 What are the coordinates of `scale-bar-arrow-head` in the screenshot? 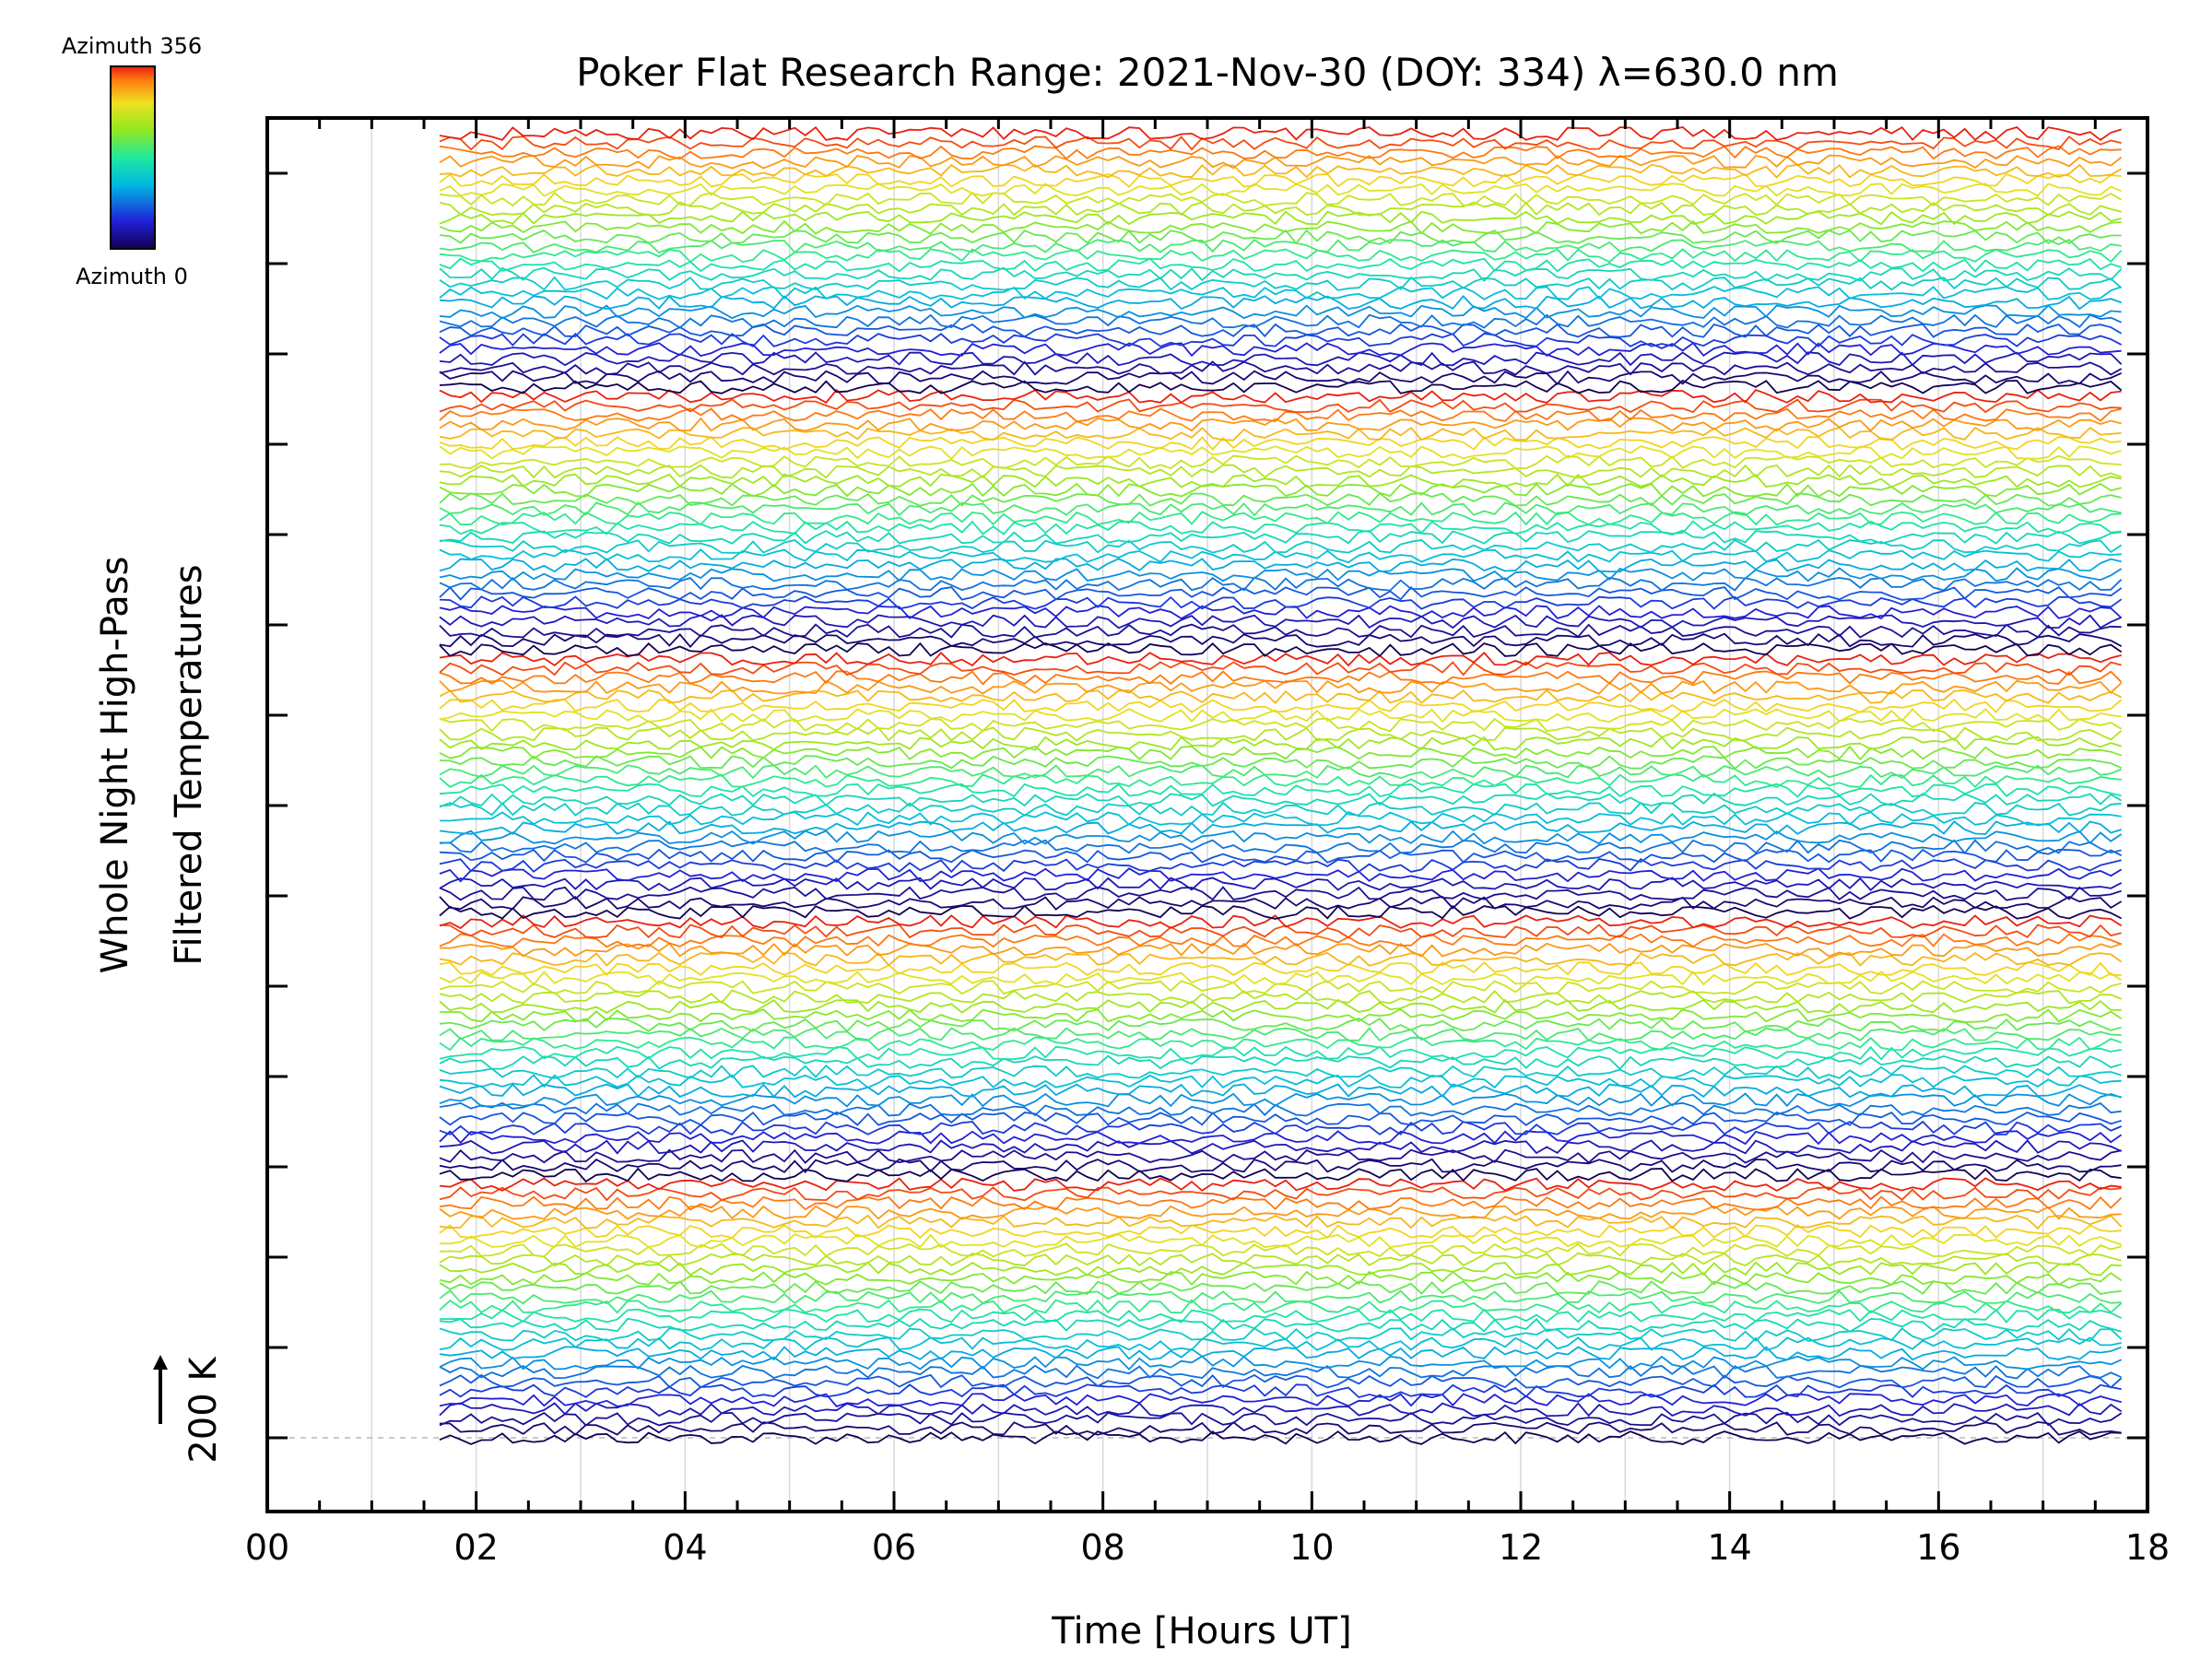 It's located at (160, 1362).